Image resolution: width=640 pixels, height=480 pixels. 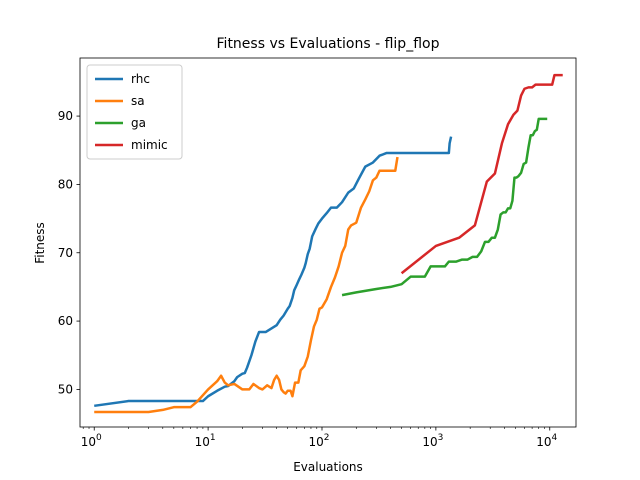 I want to click on y-tick-label: 90, so click(x=65, y=116).